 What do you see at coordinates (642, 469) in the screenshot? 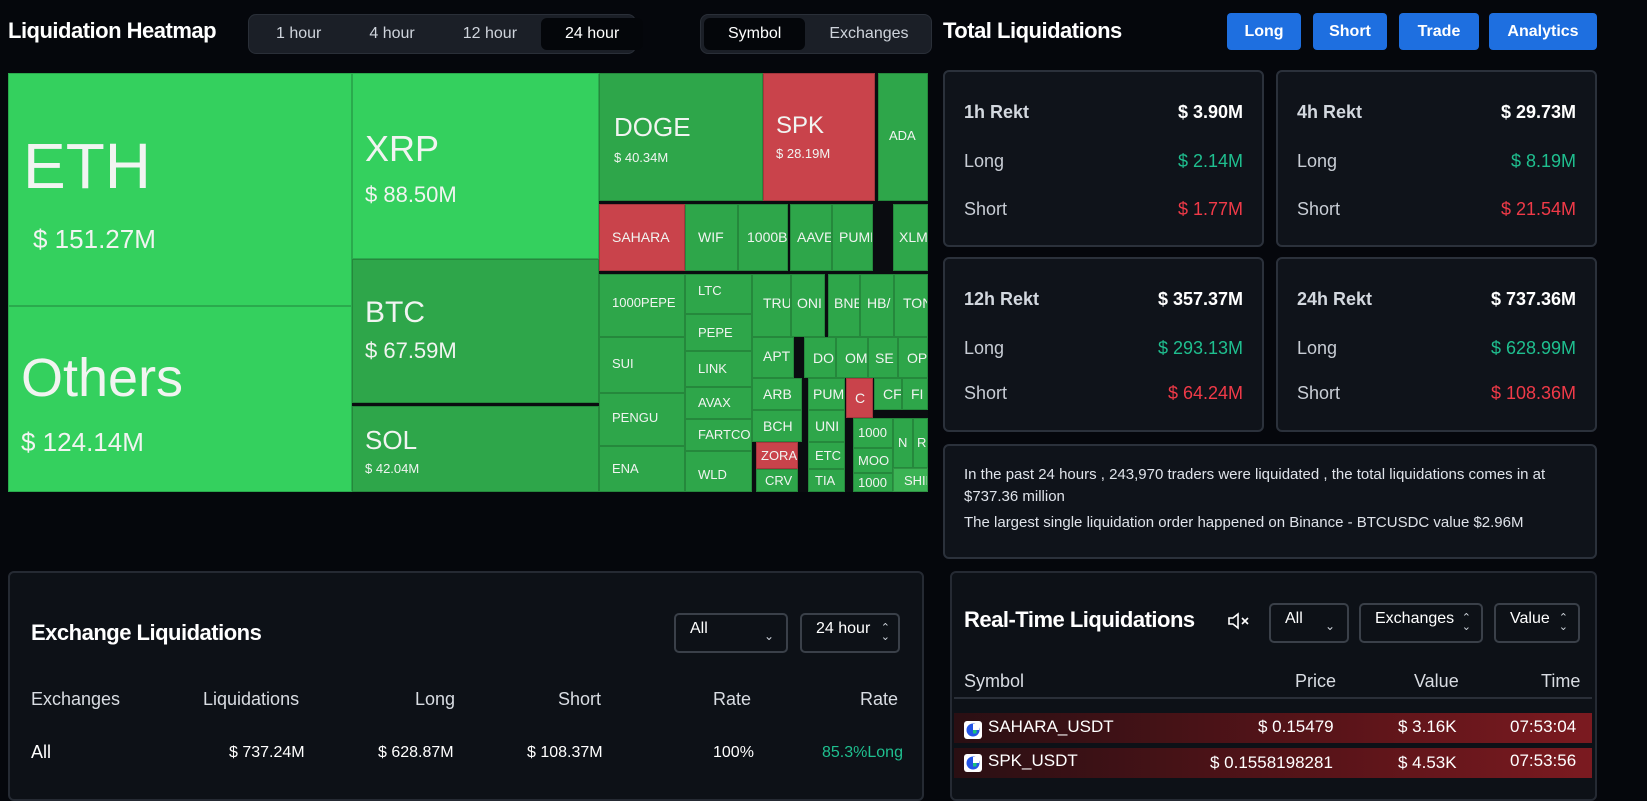
I see `heatmap-tile-ena: ENA` at bounding box center [642, 469].